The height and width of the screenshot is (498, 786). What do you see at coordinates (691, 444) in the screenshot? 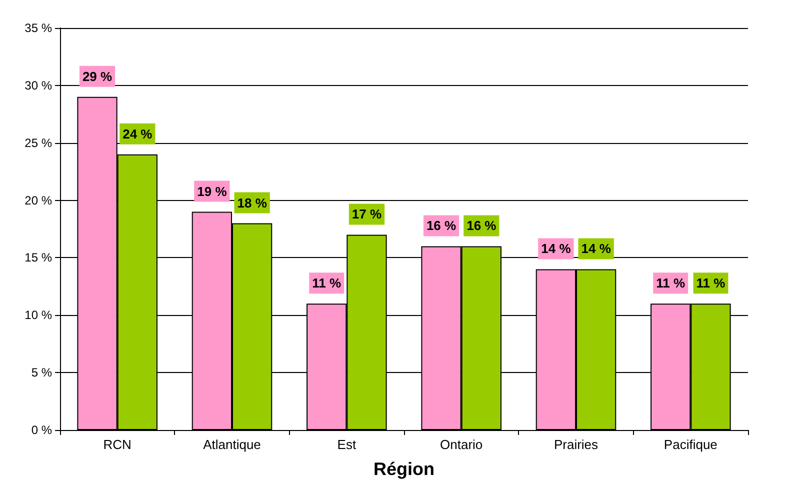
I see `x-tick-label: Pacifique` at bounding box center [691, 444].